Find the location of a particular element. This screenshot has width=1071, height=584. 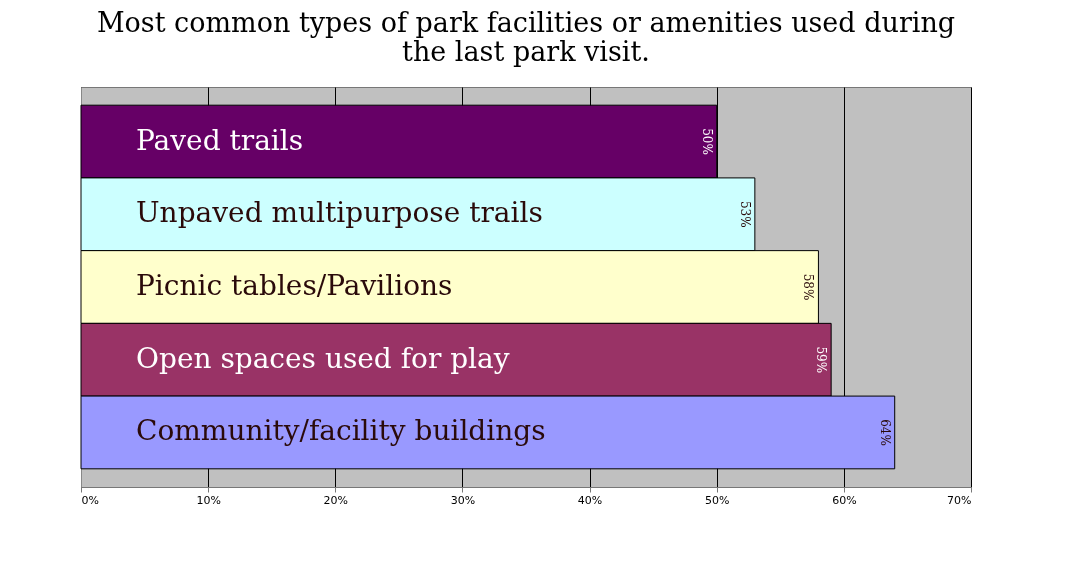

data-label: 50% is located at coordinates (706, 141).